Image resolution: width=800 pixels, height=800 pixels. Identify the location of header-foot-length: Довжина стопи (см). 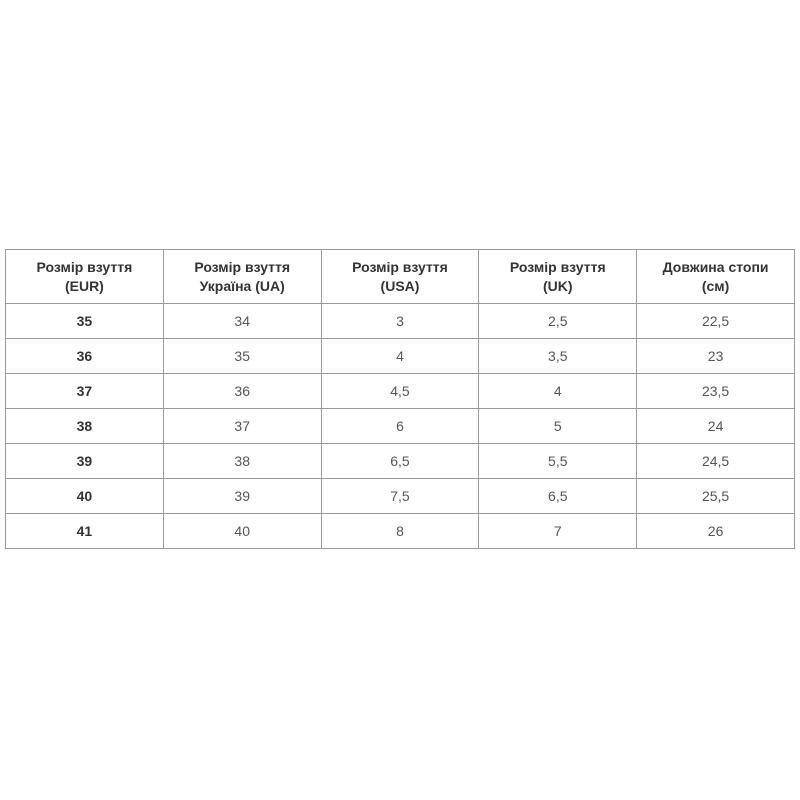
(715, 276).